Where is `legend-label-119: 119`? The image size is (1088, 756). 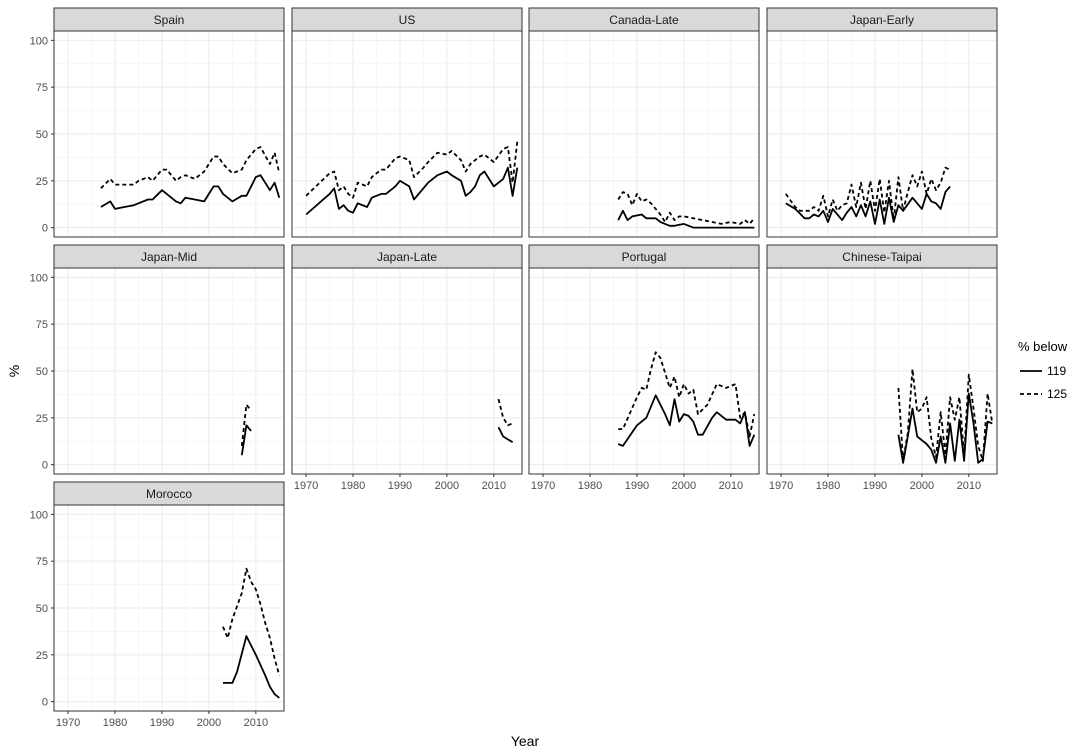
legend-label-119: 119 is located at coordinates (1056, 371).